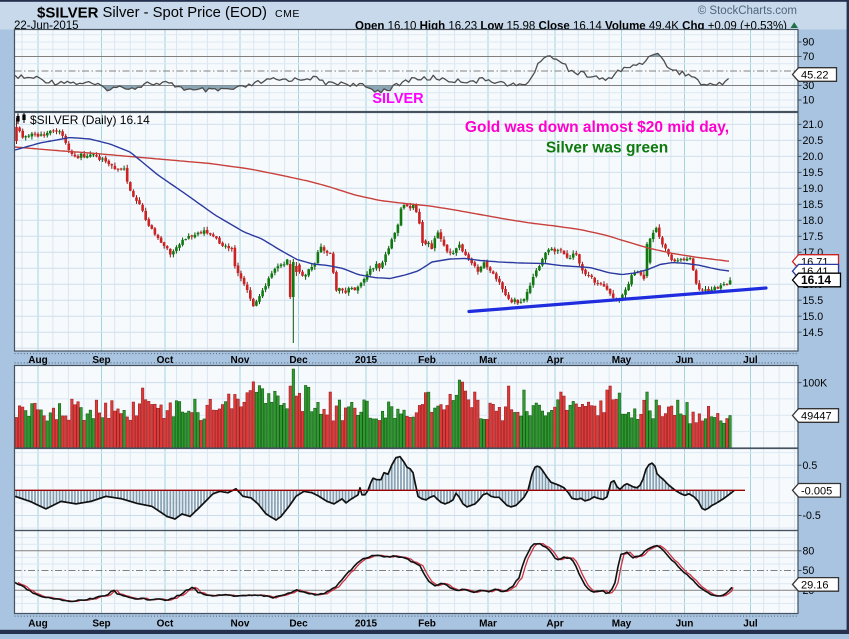  What do you see at coordinates (813, 237) in the screenshot?
I see `svg-text: 17.5` at bounding box center [813, 237].